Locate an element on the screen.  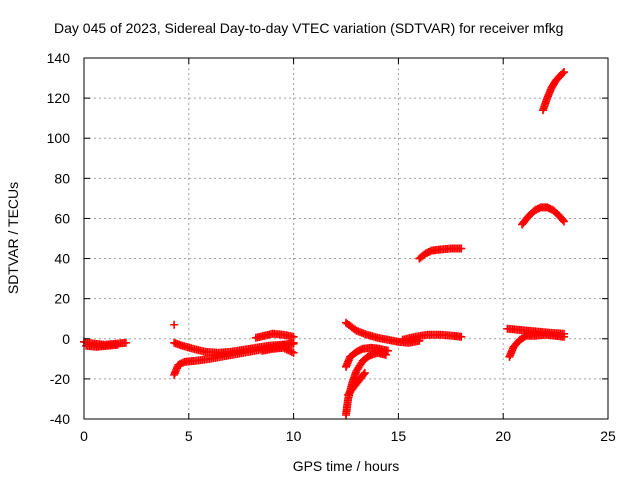
y-tick-label: 100 is located at coordinates (59, 138).